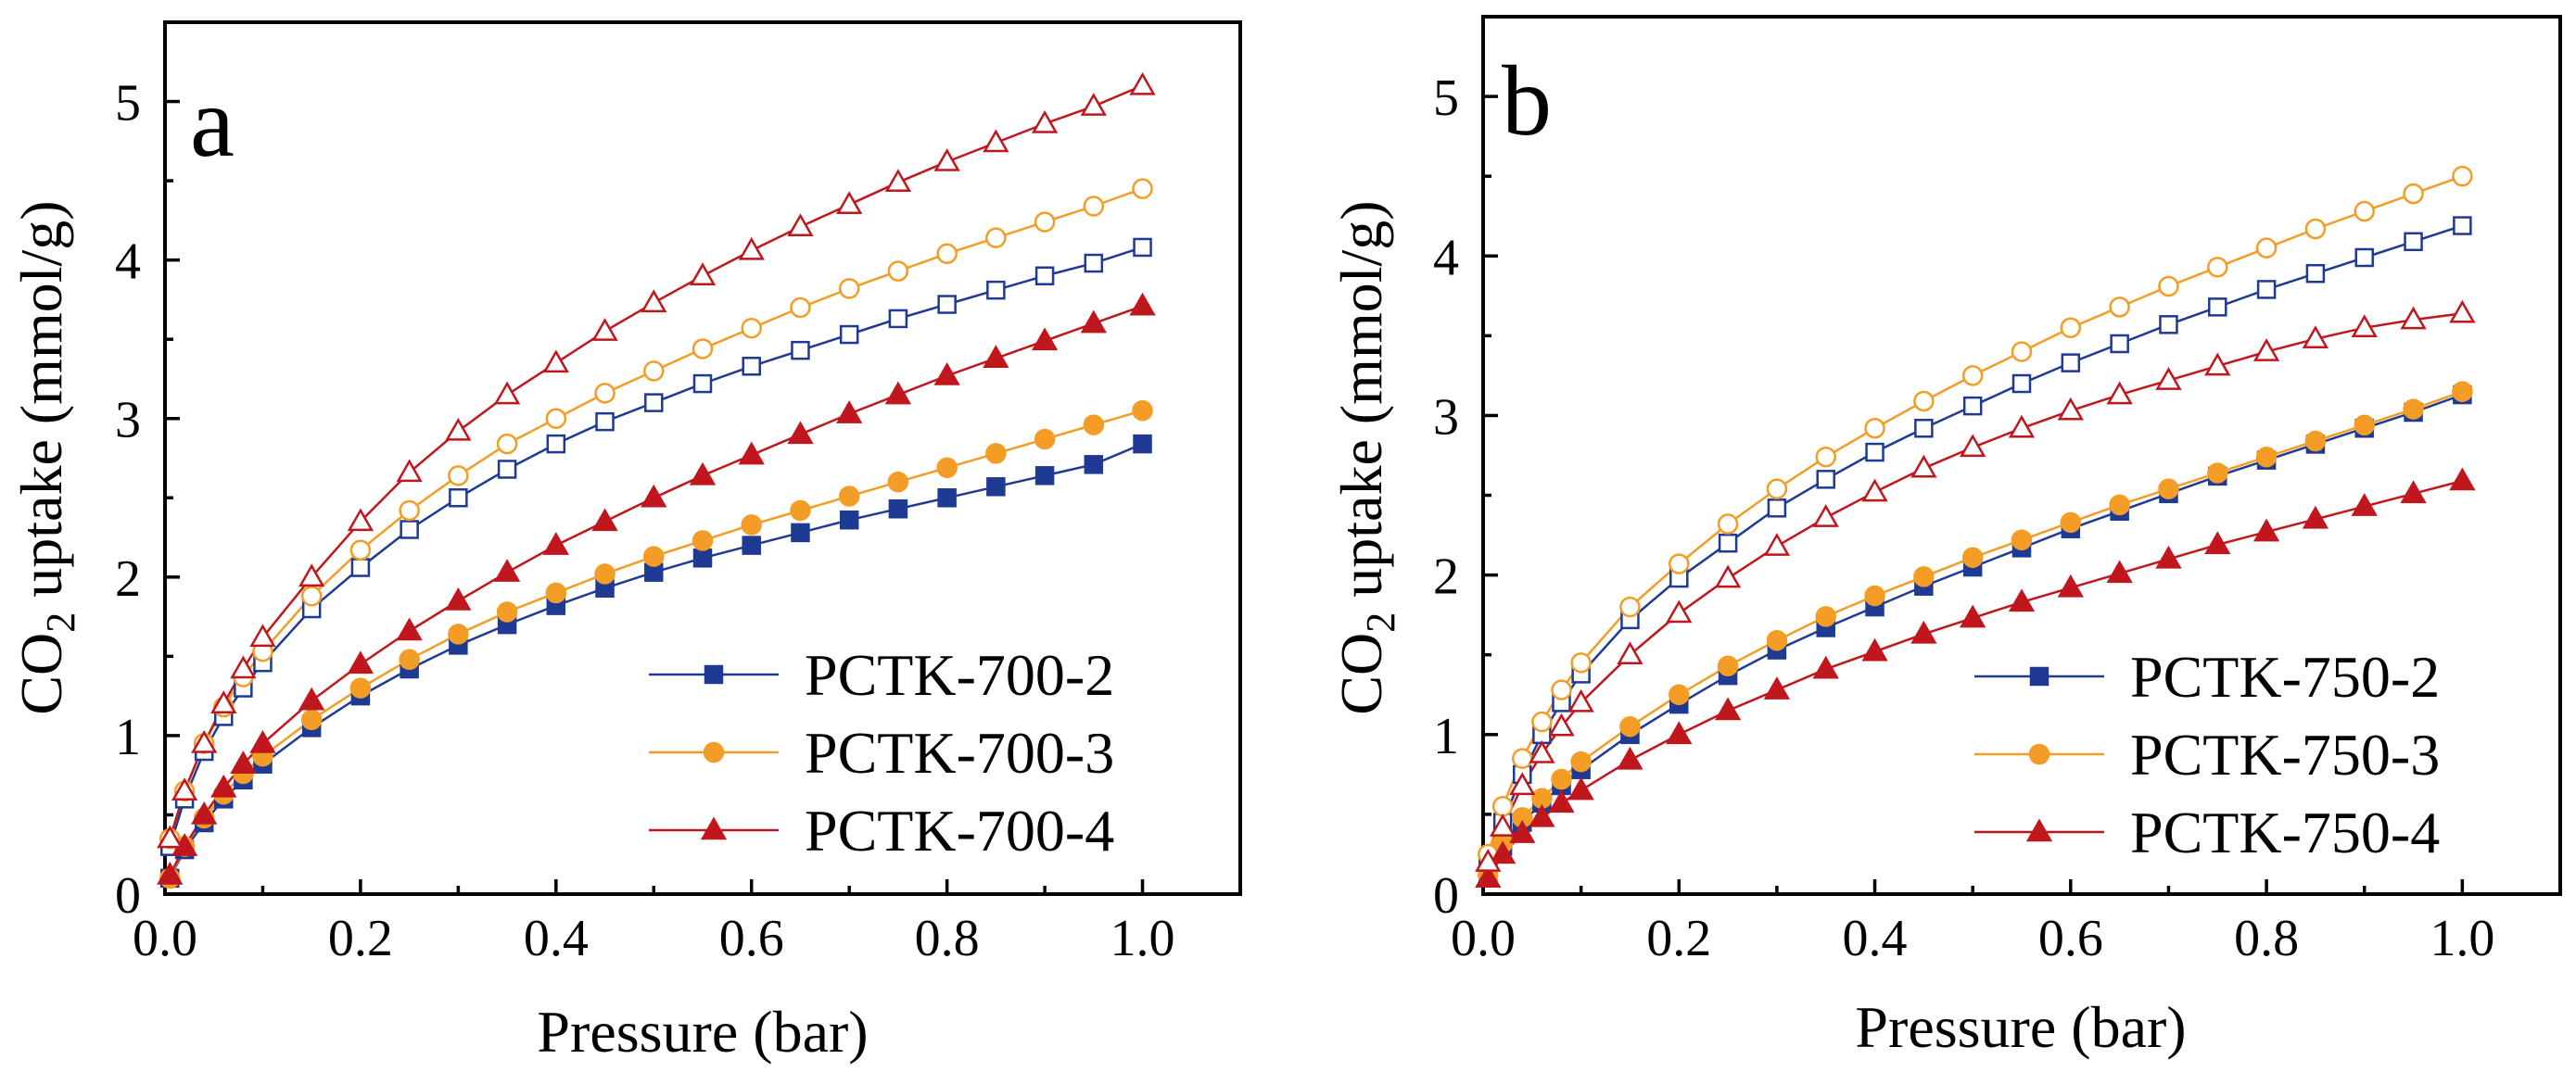 The width and height of the screenshot is (2576, 1072). I want to click on panel-b-y-axis-title-rest: uptake (mmol/g), so click(1361, 406).